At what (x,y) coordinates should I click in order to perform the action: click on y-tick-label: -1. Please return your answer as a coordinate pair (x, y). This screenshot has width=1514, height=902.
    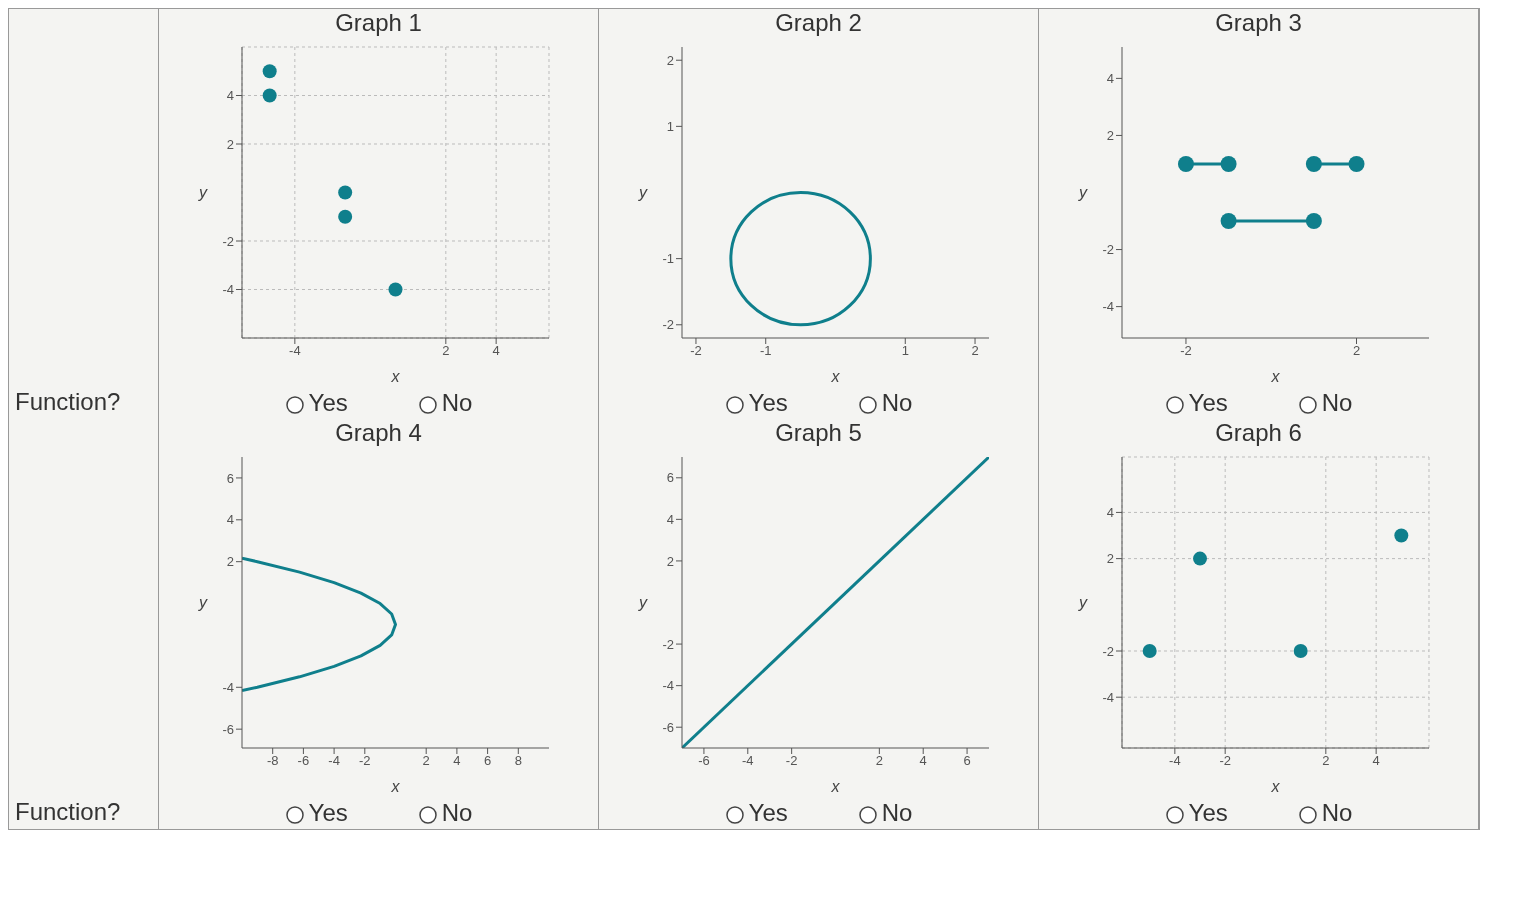
    Looking at the image, I should click on (667, 259).